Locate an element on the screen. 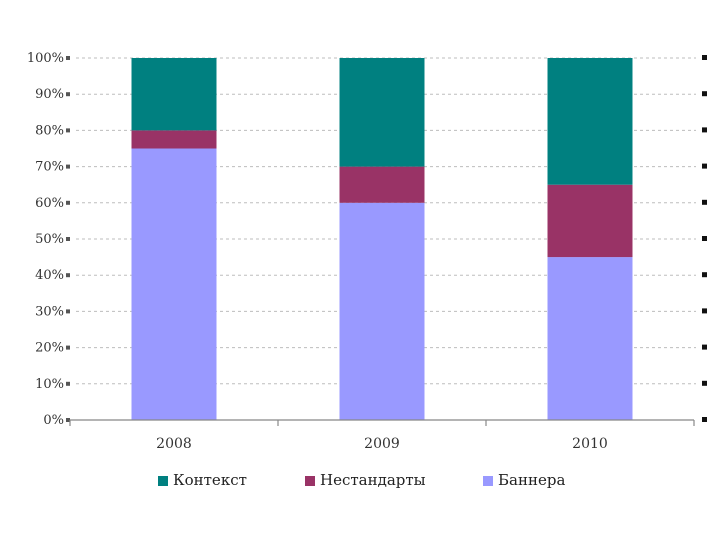  y-tick-label: 90% is located at coordinates (49, 94).